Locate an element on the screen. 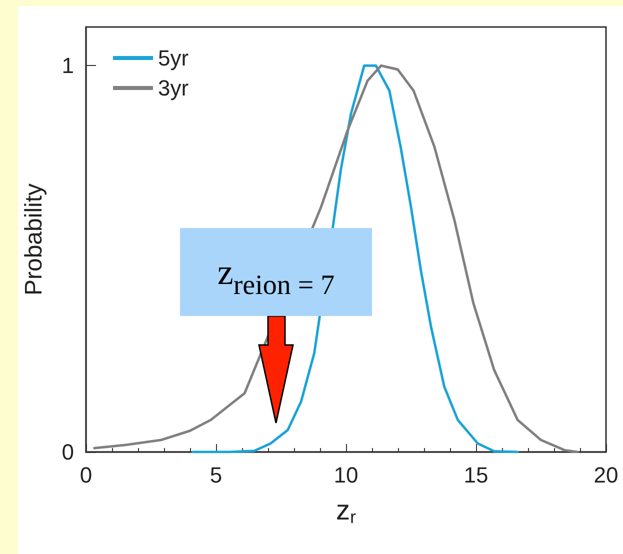 This screenshot has width=623, height=554. x-tick-label: 0 is located at coordinates (86, 475).